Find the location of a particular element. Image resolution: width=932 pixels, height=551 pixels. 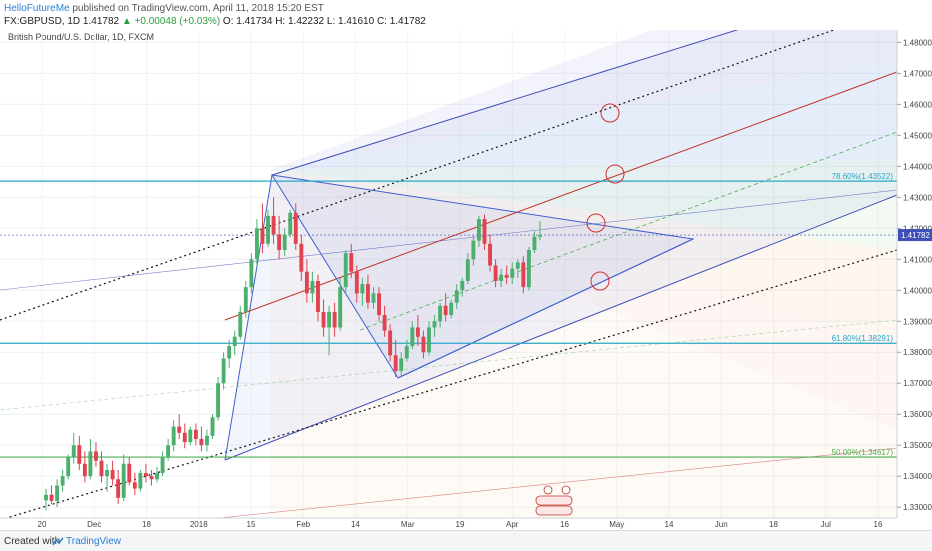

y-tick-label: 1.36000 is located at coordinates (917, 414).